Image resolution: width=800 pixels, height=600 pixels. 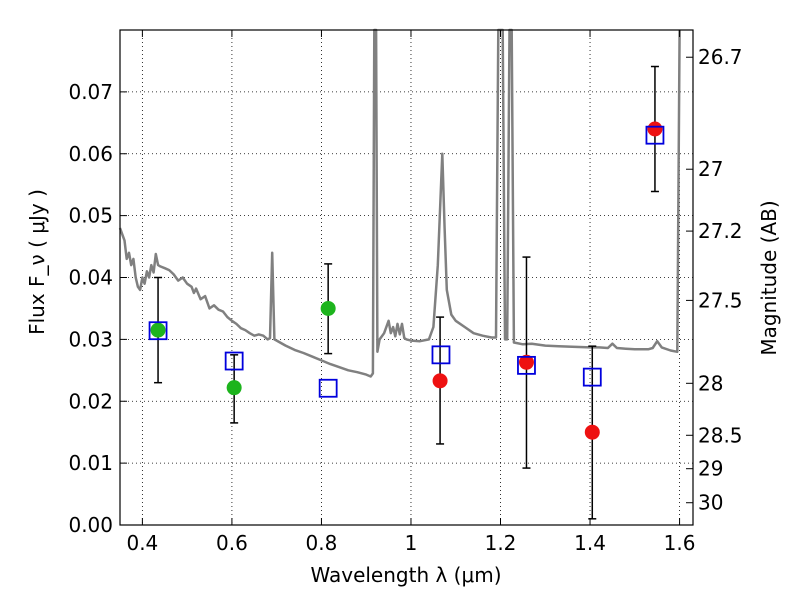 I want to click on x-tick-label: 0.4, so click(x=142, y=543).